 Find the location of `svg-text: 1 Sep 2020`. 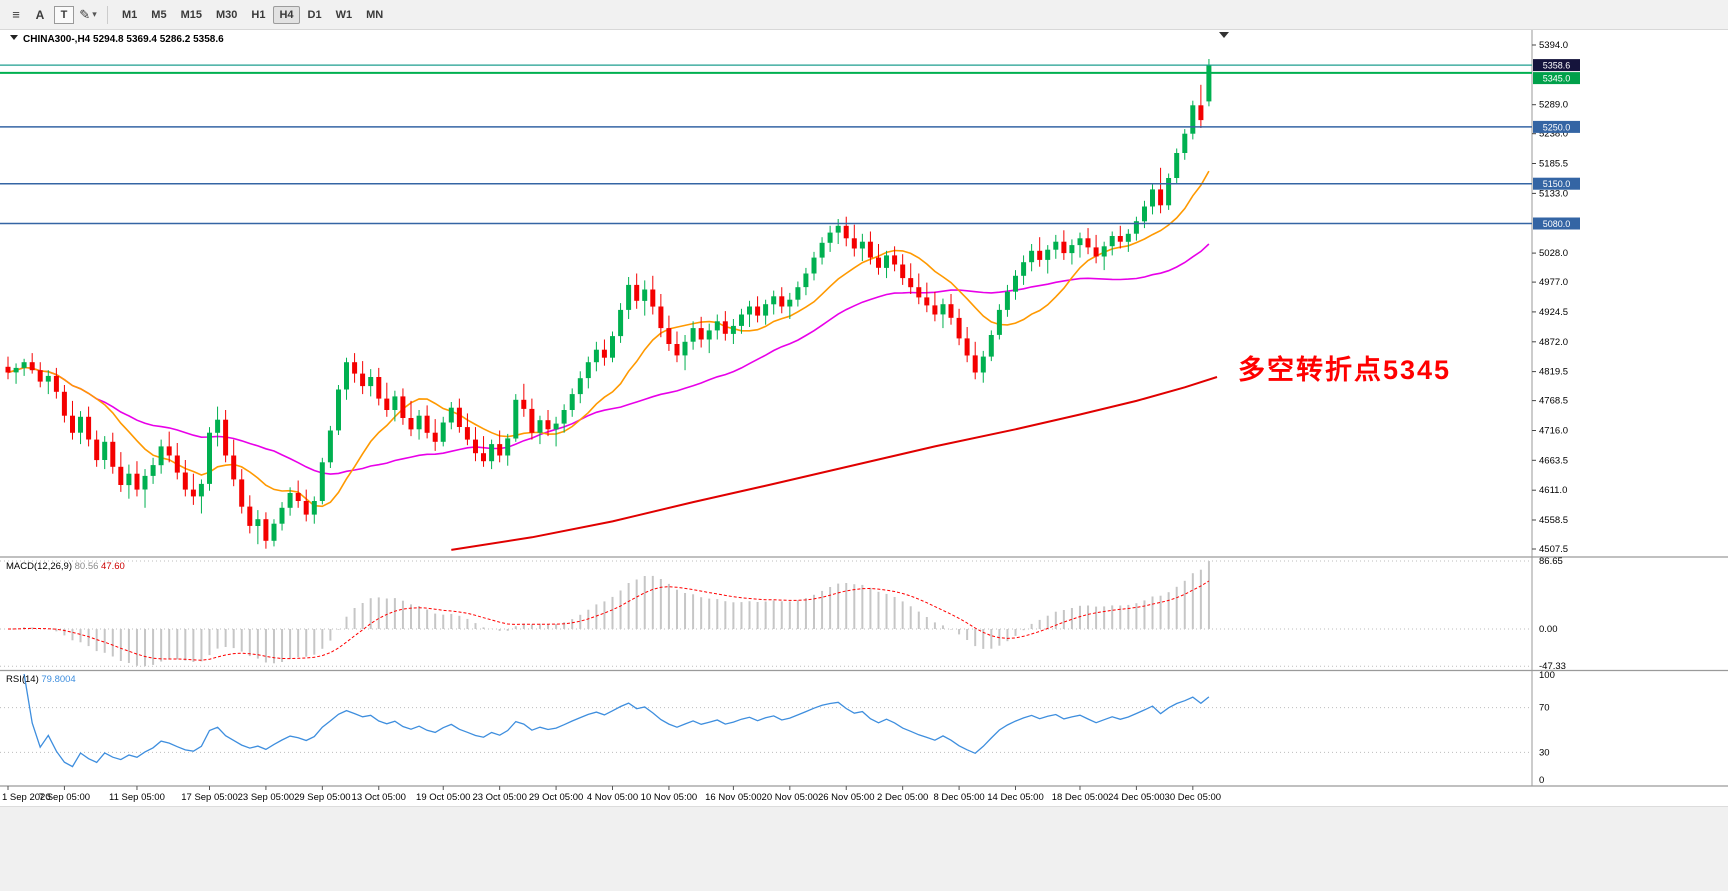

svg-text: 1 Sep 2020 is located at coordinates (26, 797).